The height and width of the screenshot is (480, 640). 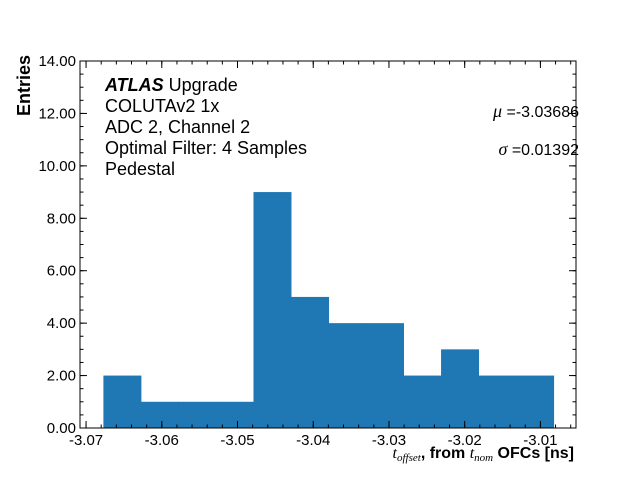 I want to click on sigma-symbol: σ, so click(x=503, y=149).